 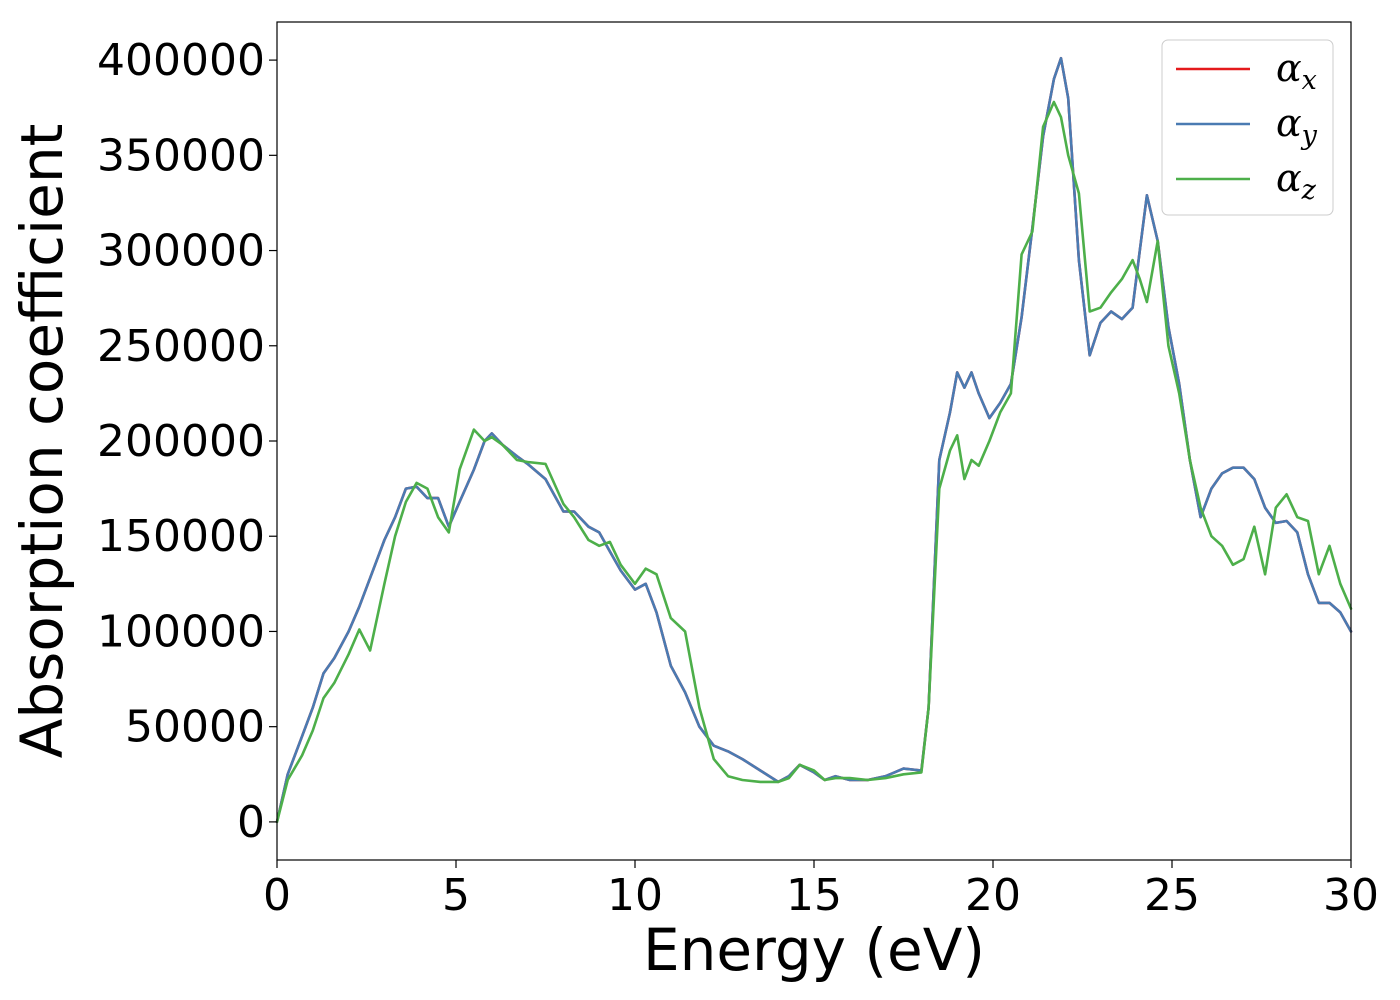 I want to click on legend-box, so click(x=1247, y=127).